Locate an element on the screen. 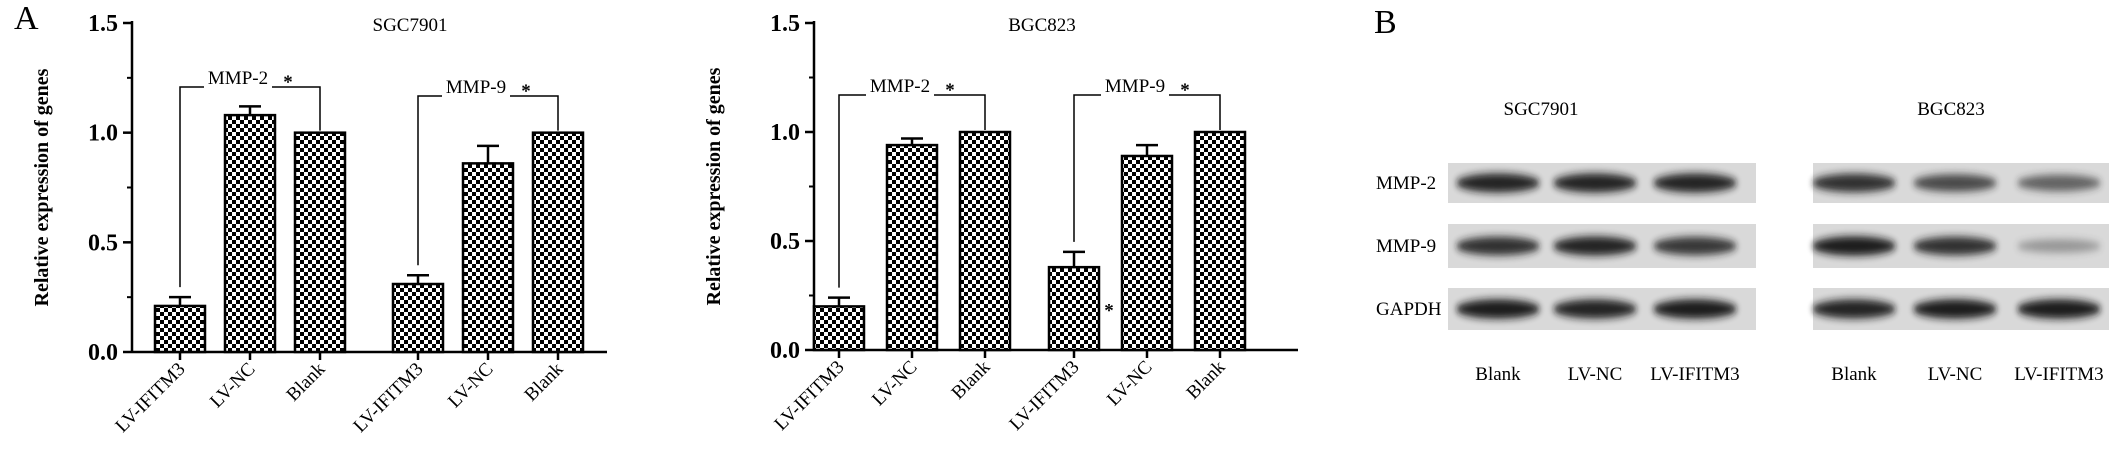  bar-significance-star: * is located at coordinates (1109, 311).